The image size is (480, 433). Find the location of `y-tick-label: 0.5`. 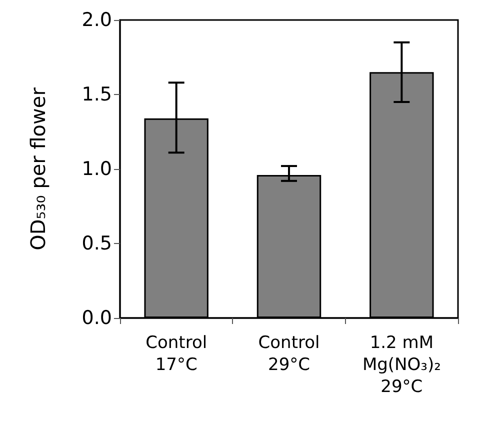

y-tick-label: 0.5 is located at coordinates (97, 243).